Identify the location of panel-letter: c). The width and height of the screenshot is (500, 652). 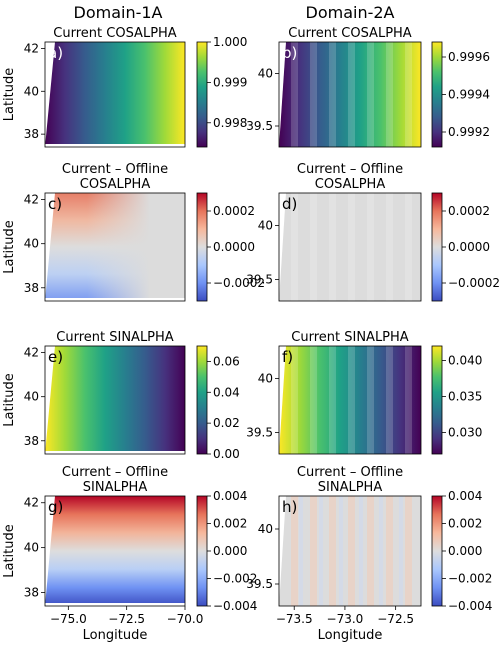
(55, 204).